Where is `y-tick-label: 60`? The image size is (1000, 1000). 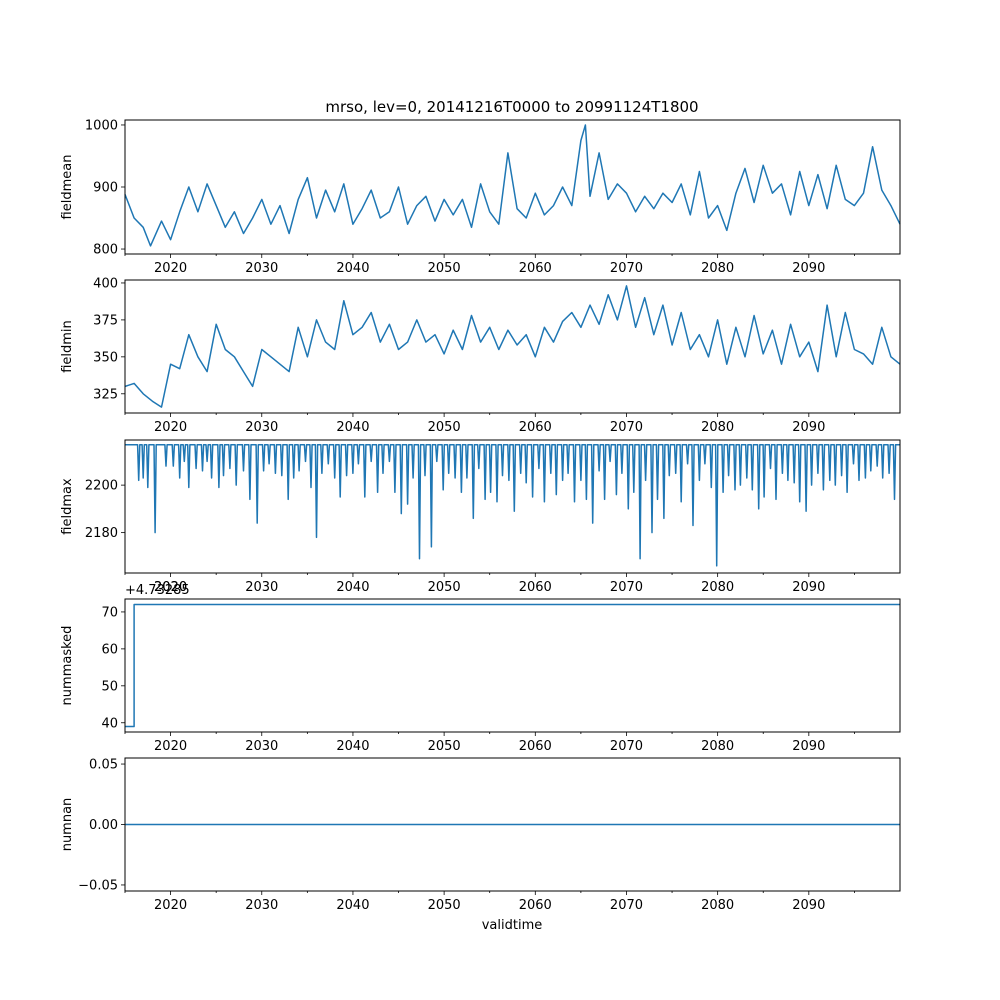 y-tick-label: 60 is located at coordinates (109, 649).